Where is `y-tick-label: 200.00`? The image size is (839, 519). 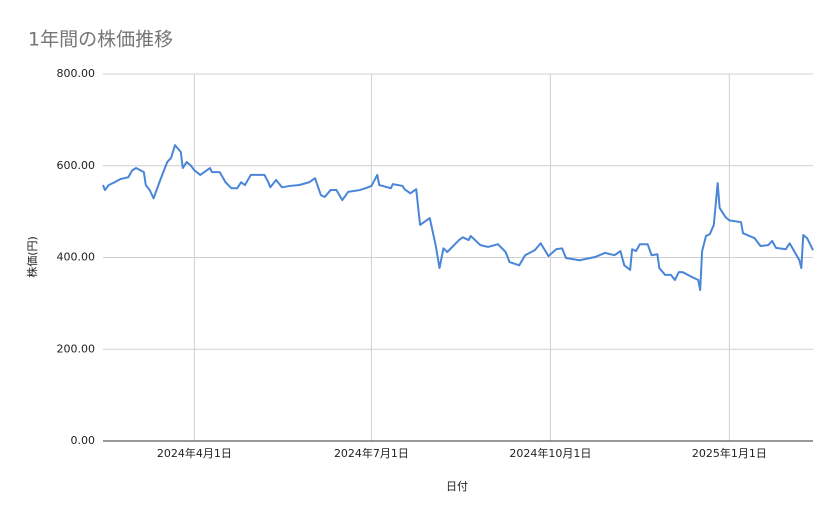
y-tick-label: 200.00 is located at coordinates (76, 348).